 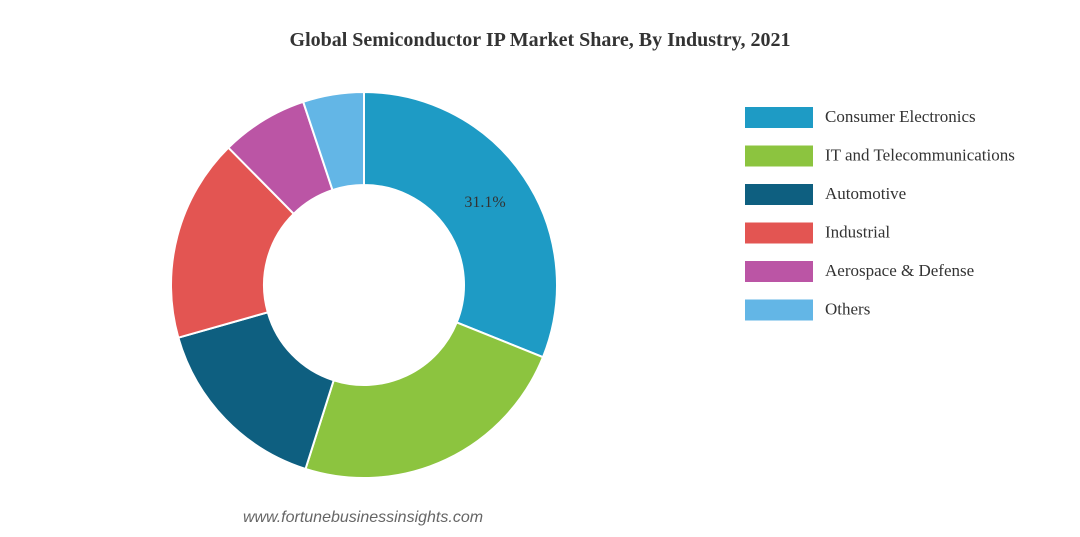 I want to click on legend-label: IT and Telecommunications, so click(x=920, y=154).